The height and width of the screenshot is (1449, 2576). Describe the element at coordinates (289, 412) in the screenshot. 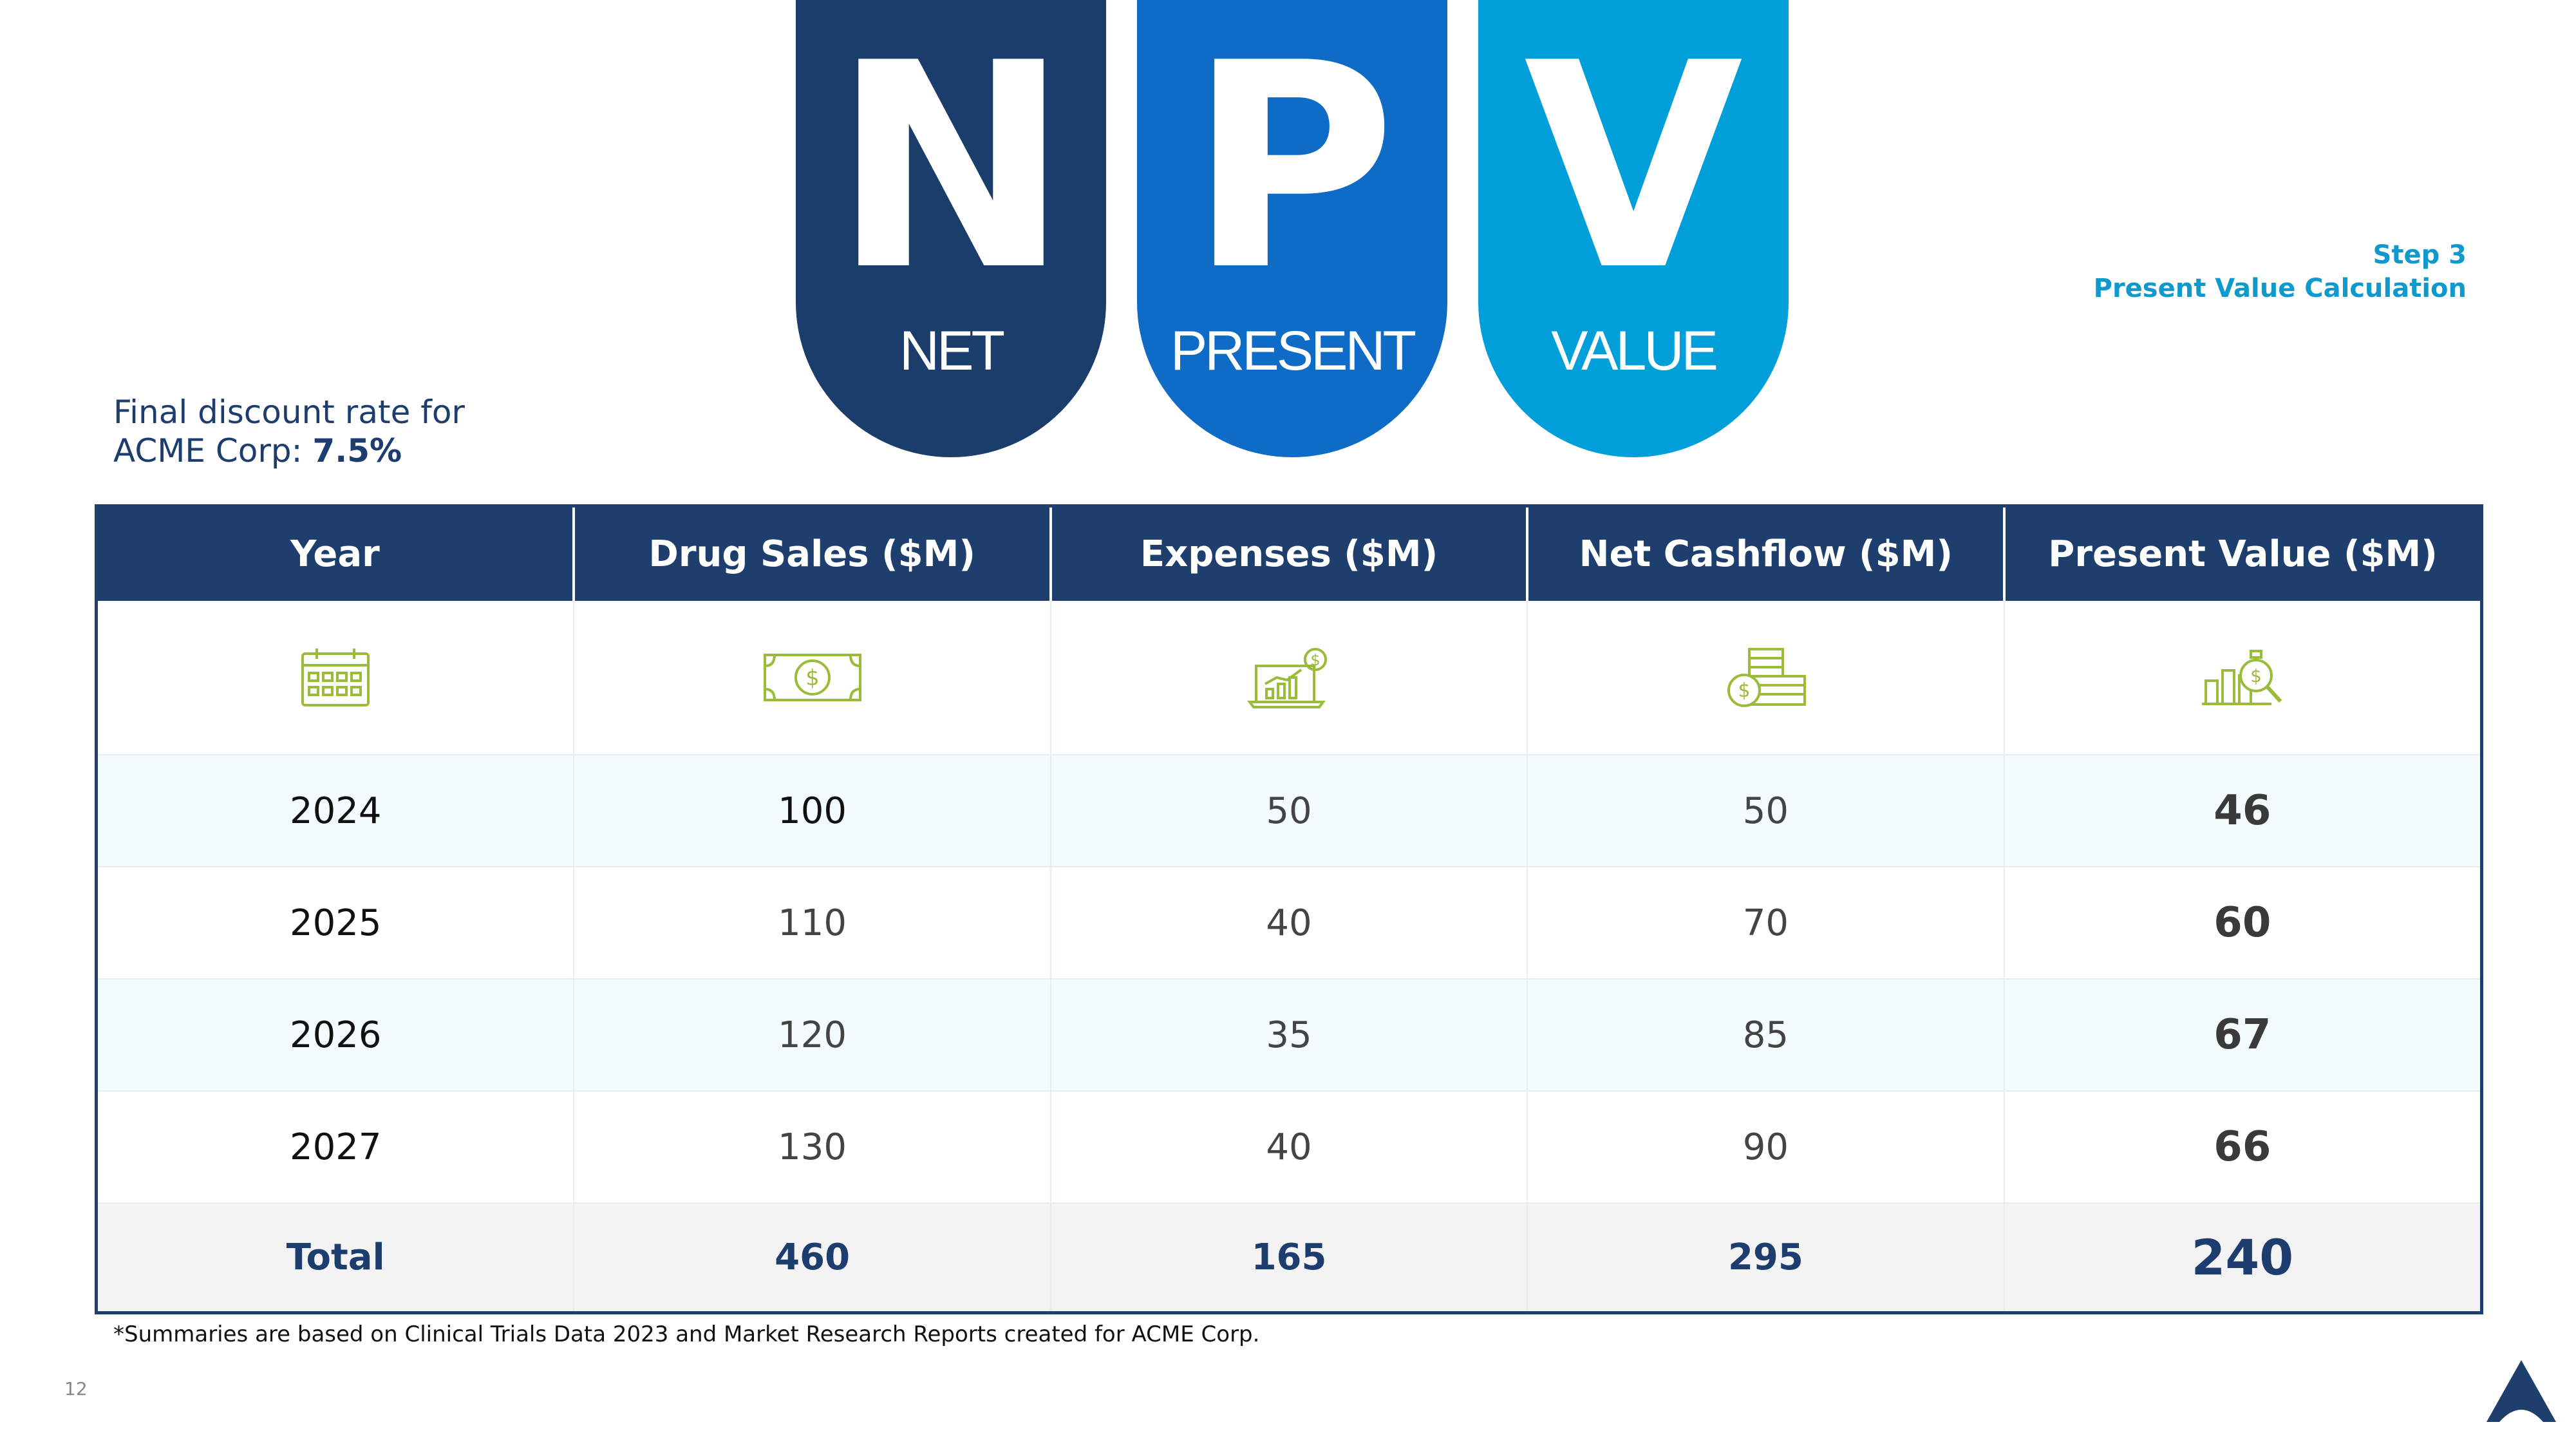

I see `discount-rate-line1: Final discount rate for` at that location.